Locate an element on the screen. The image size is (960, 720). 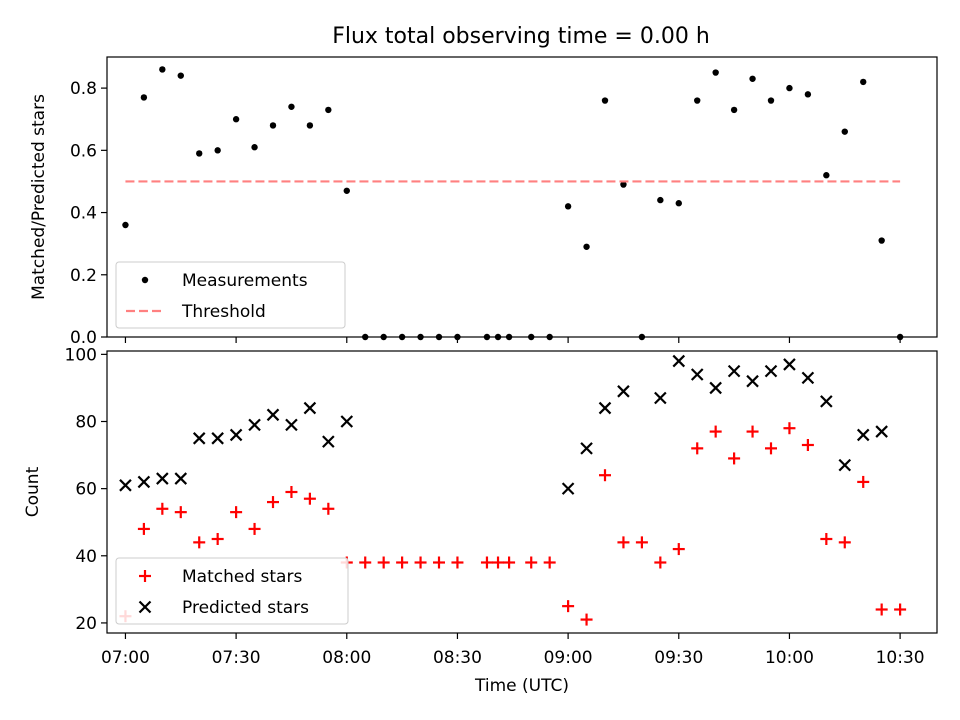
legend: Measurements Threshold is located at coordinates (230, 295).